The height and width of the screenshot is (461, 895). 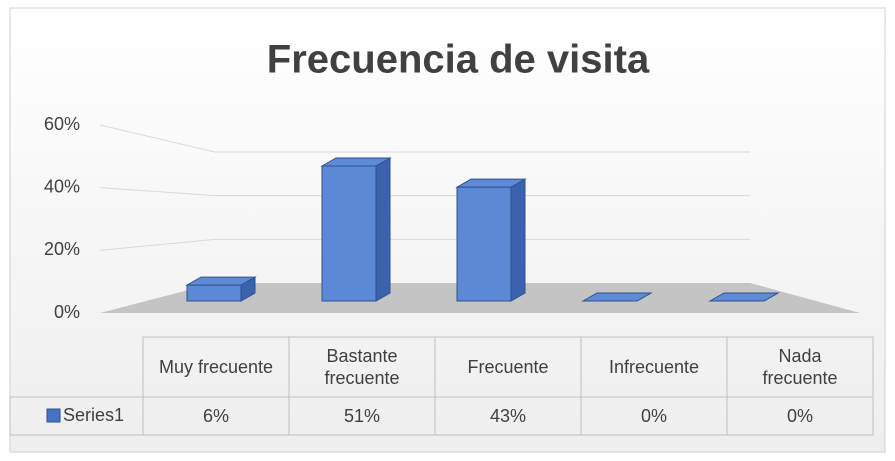 What do you see at coordinates (362, 416) in the screenshot?
I see `data-label: 51%` at bounding box center [362, 416].